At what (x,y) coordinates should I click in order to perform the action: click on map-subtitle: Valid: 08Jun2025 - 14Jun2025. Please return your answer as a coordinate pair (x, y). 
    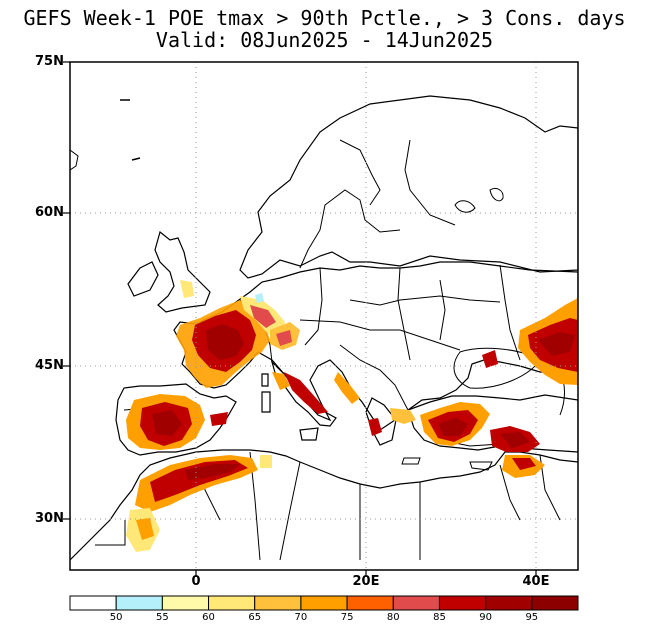
    Looking at the image, I should click on (324, 40).